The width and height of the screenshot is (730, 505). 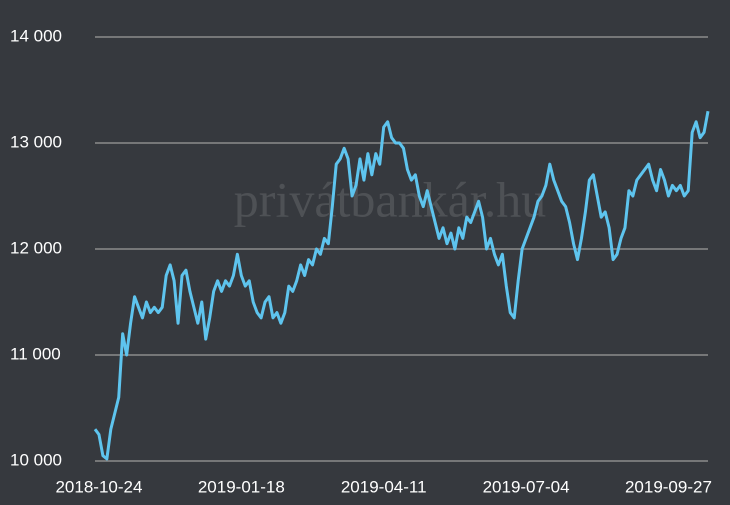 What do you see at coordinates (98, 486) in the screenshot?
I see `x-tick-label: 2018-10-24` at bounding box center [98, 486].